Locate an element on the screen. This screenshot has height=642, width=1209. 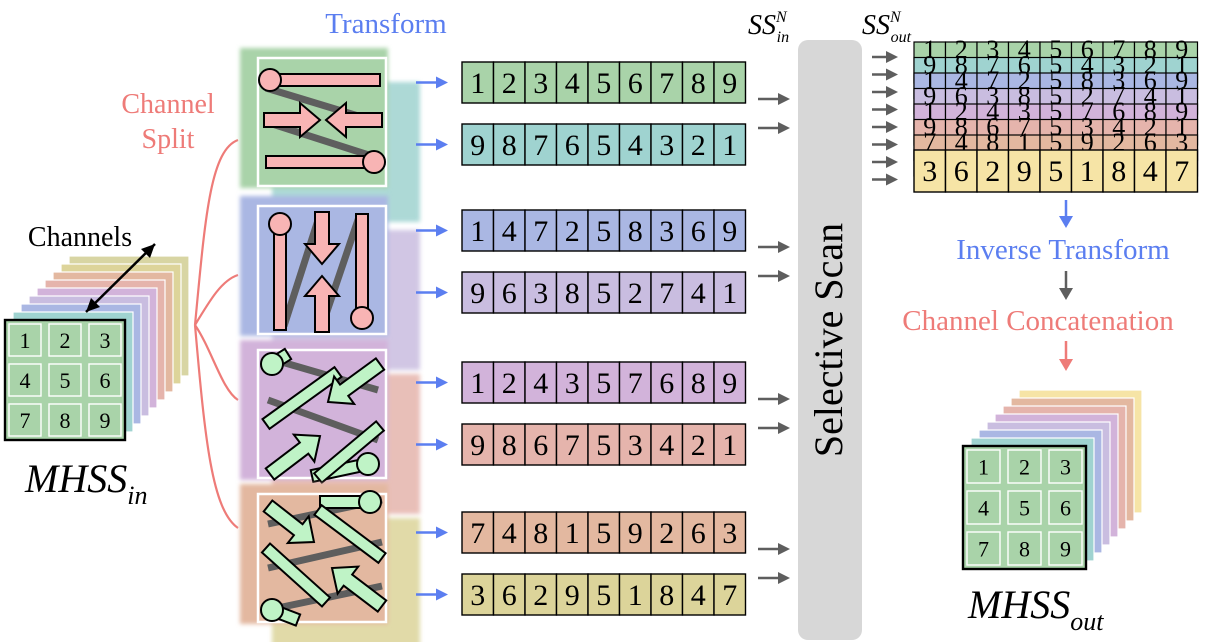
mhss-in-label: MHSSin is located at coordinates (85, 483).